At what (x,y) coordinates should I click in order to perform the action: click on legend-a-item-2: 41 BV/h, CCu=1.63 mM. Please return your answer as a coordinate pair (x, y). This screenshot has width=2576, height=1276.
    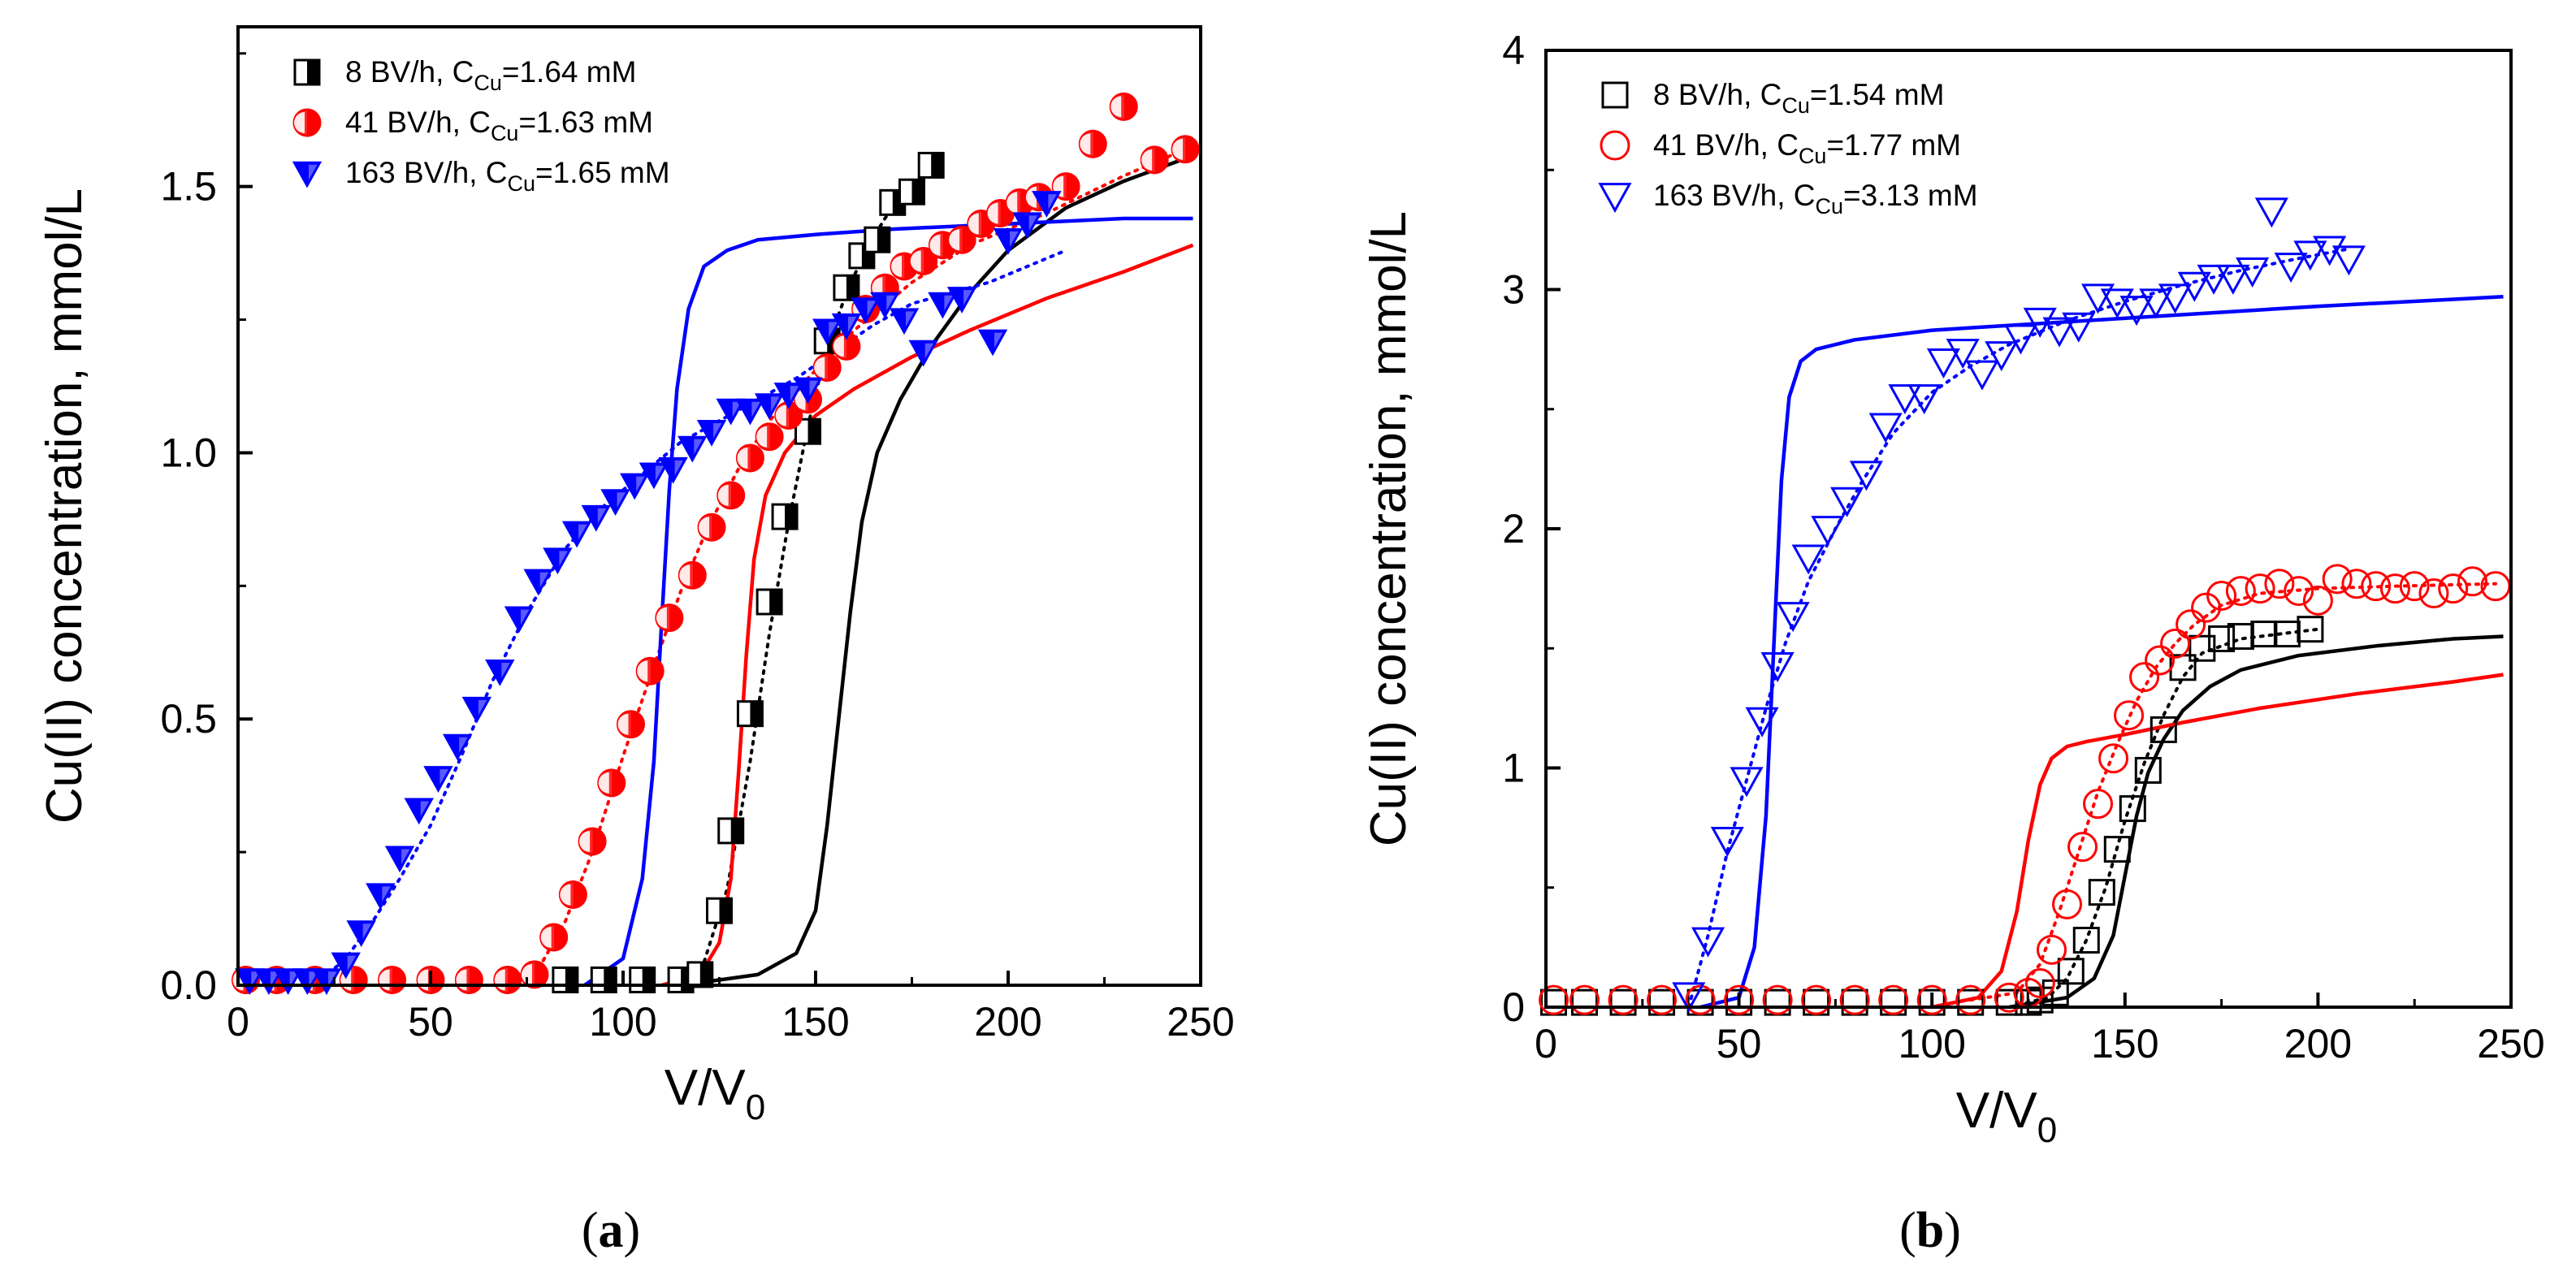
    Looking at the image, I should click on (472, 125).